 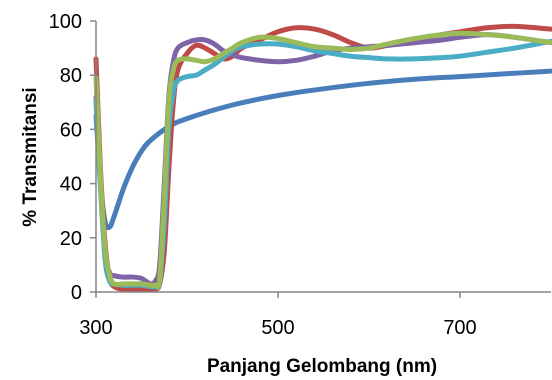 What do you see at coordinates (71, 239) in the screenshot?
I see `y-tick-label: 20` at bounding box center [71, 239].